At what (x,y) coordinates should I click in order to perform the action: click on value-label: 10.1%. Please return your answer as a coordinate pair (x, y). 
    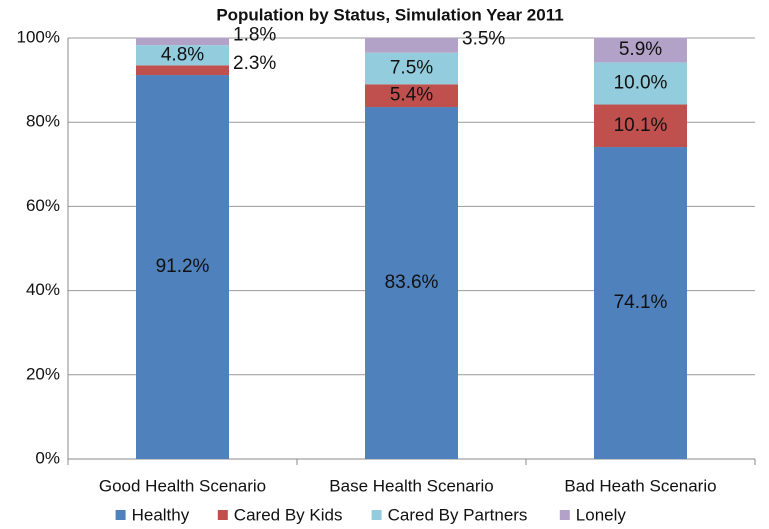
    Looking at the image, I should click on (641, 125).